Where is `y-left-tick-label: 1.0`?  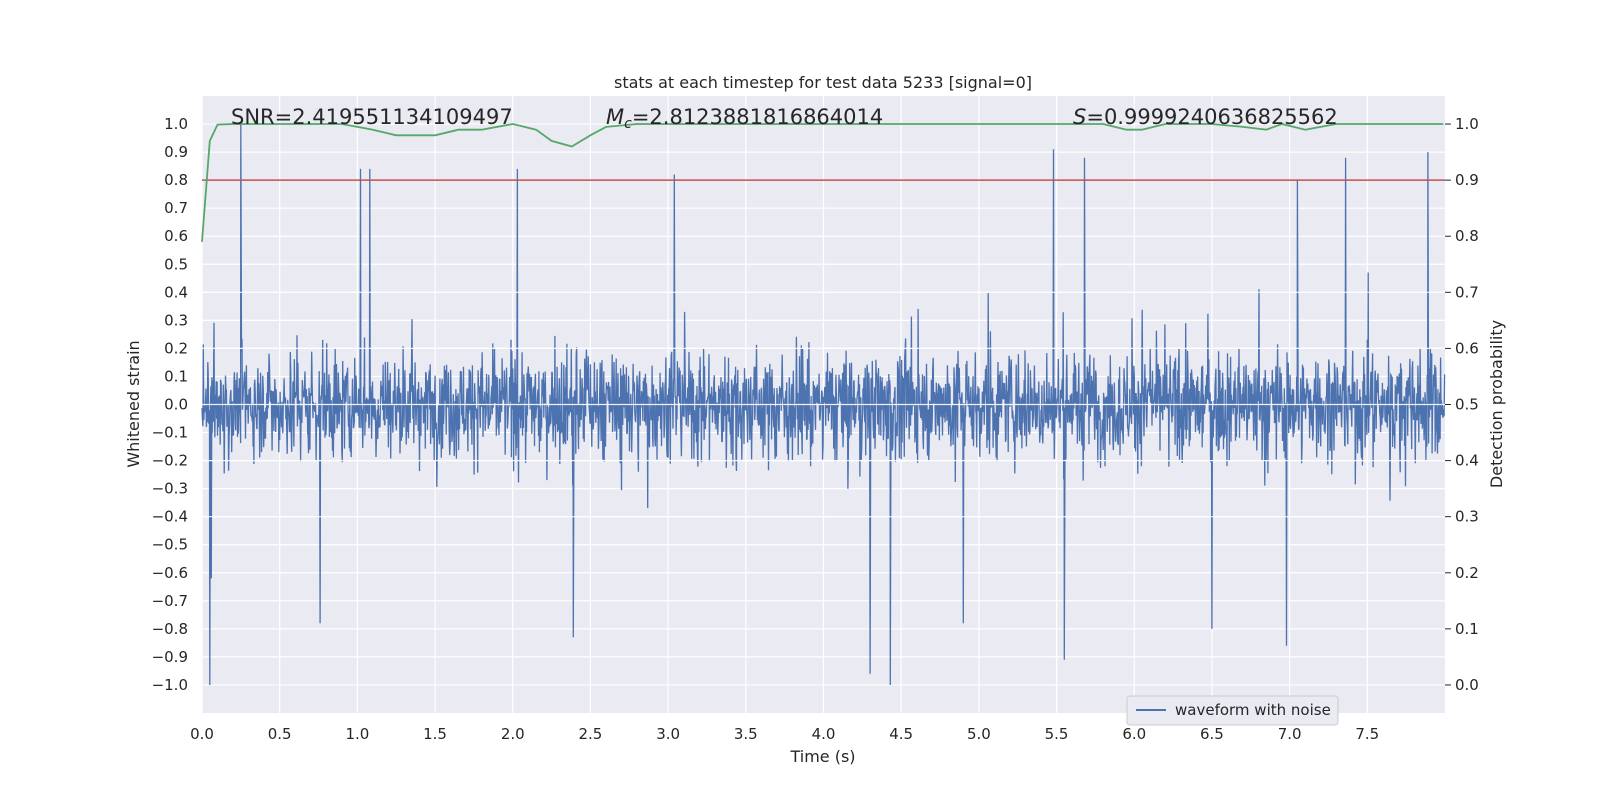 y-left-tick-label: 1.0 is located at coordinates (176, 124).